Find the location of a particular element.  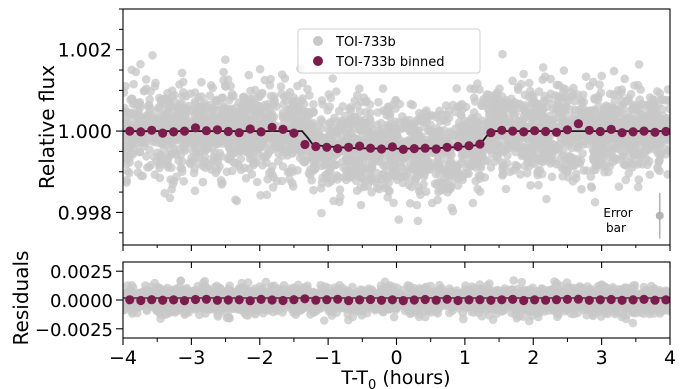

light-curve-y-label: Relative flux is located at coordinates (47, 127).